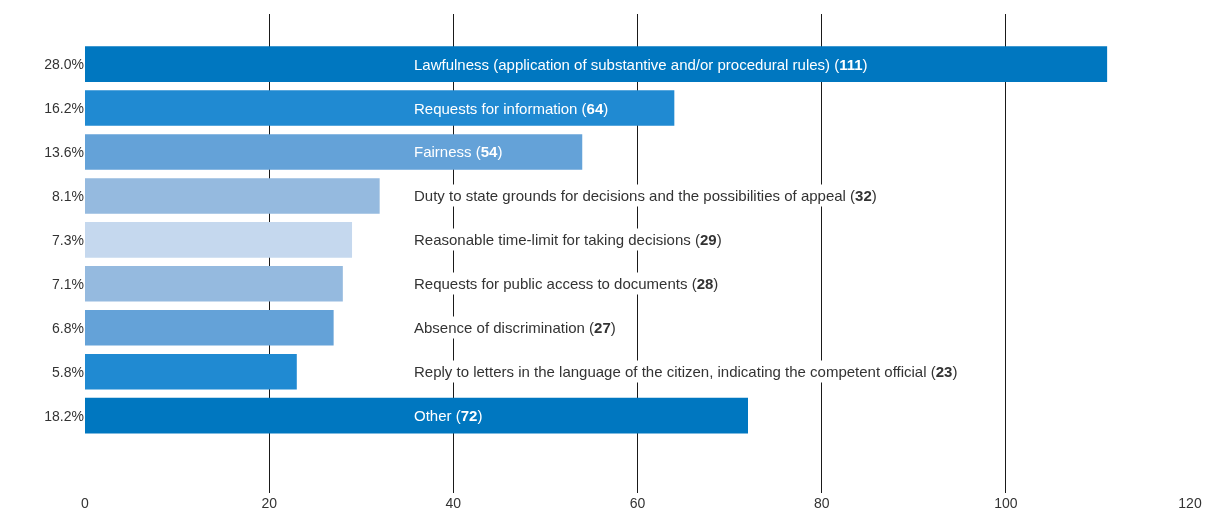 This screenshot has width=1214, height=523. I want to click on annotation: Other (72), so click(448, 415).